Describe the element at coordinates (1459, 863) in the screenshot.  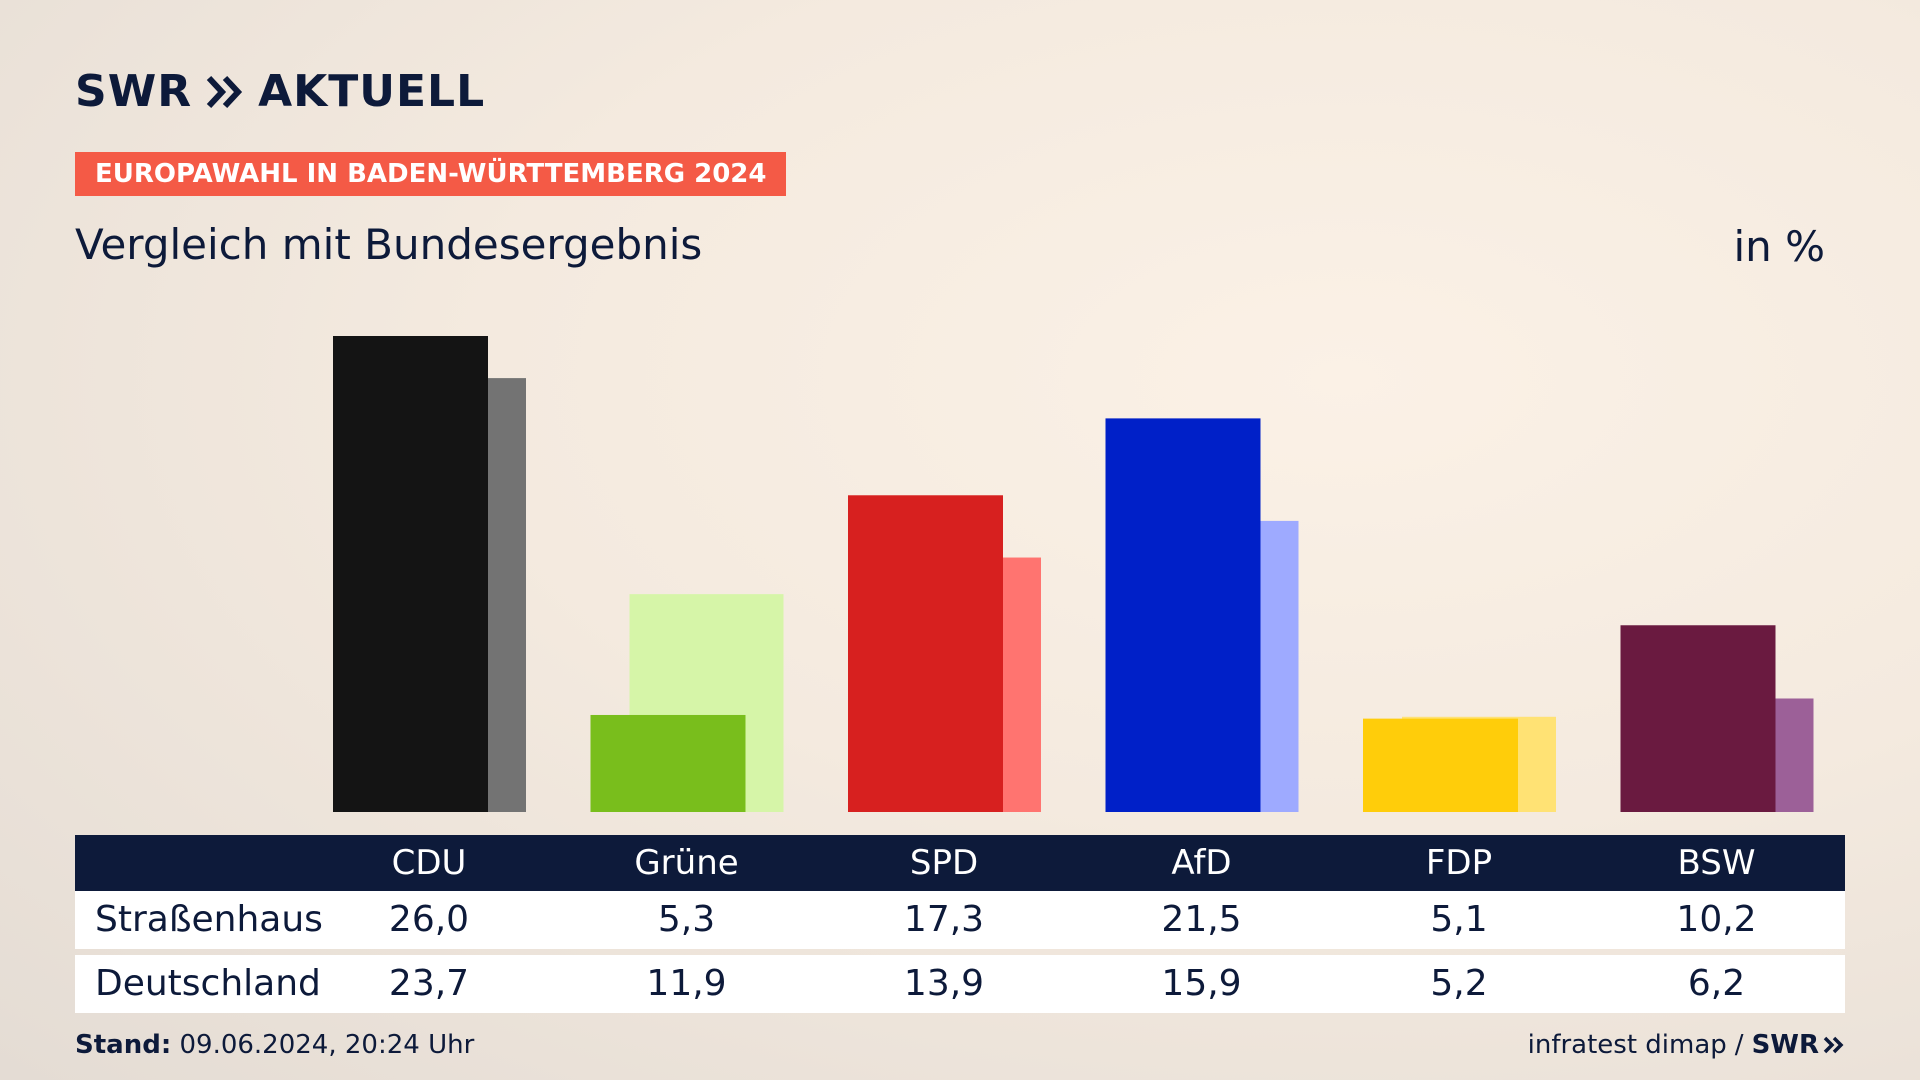
I see `header-fdp: FDP` at that location.